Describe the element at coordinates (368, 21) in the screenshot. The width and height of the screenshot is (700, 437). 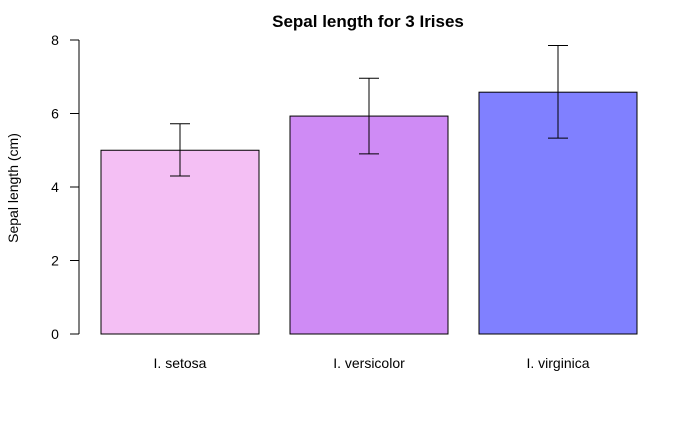
I see `chart-title: Sepal length for 3 Irises` at that location.